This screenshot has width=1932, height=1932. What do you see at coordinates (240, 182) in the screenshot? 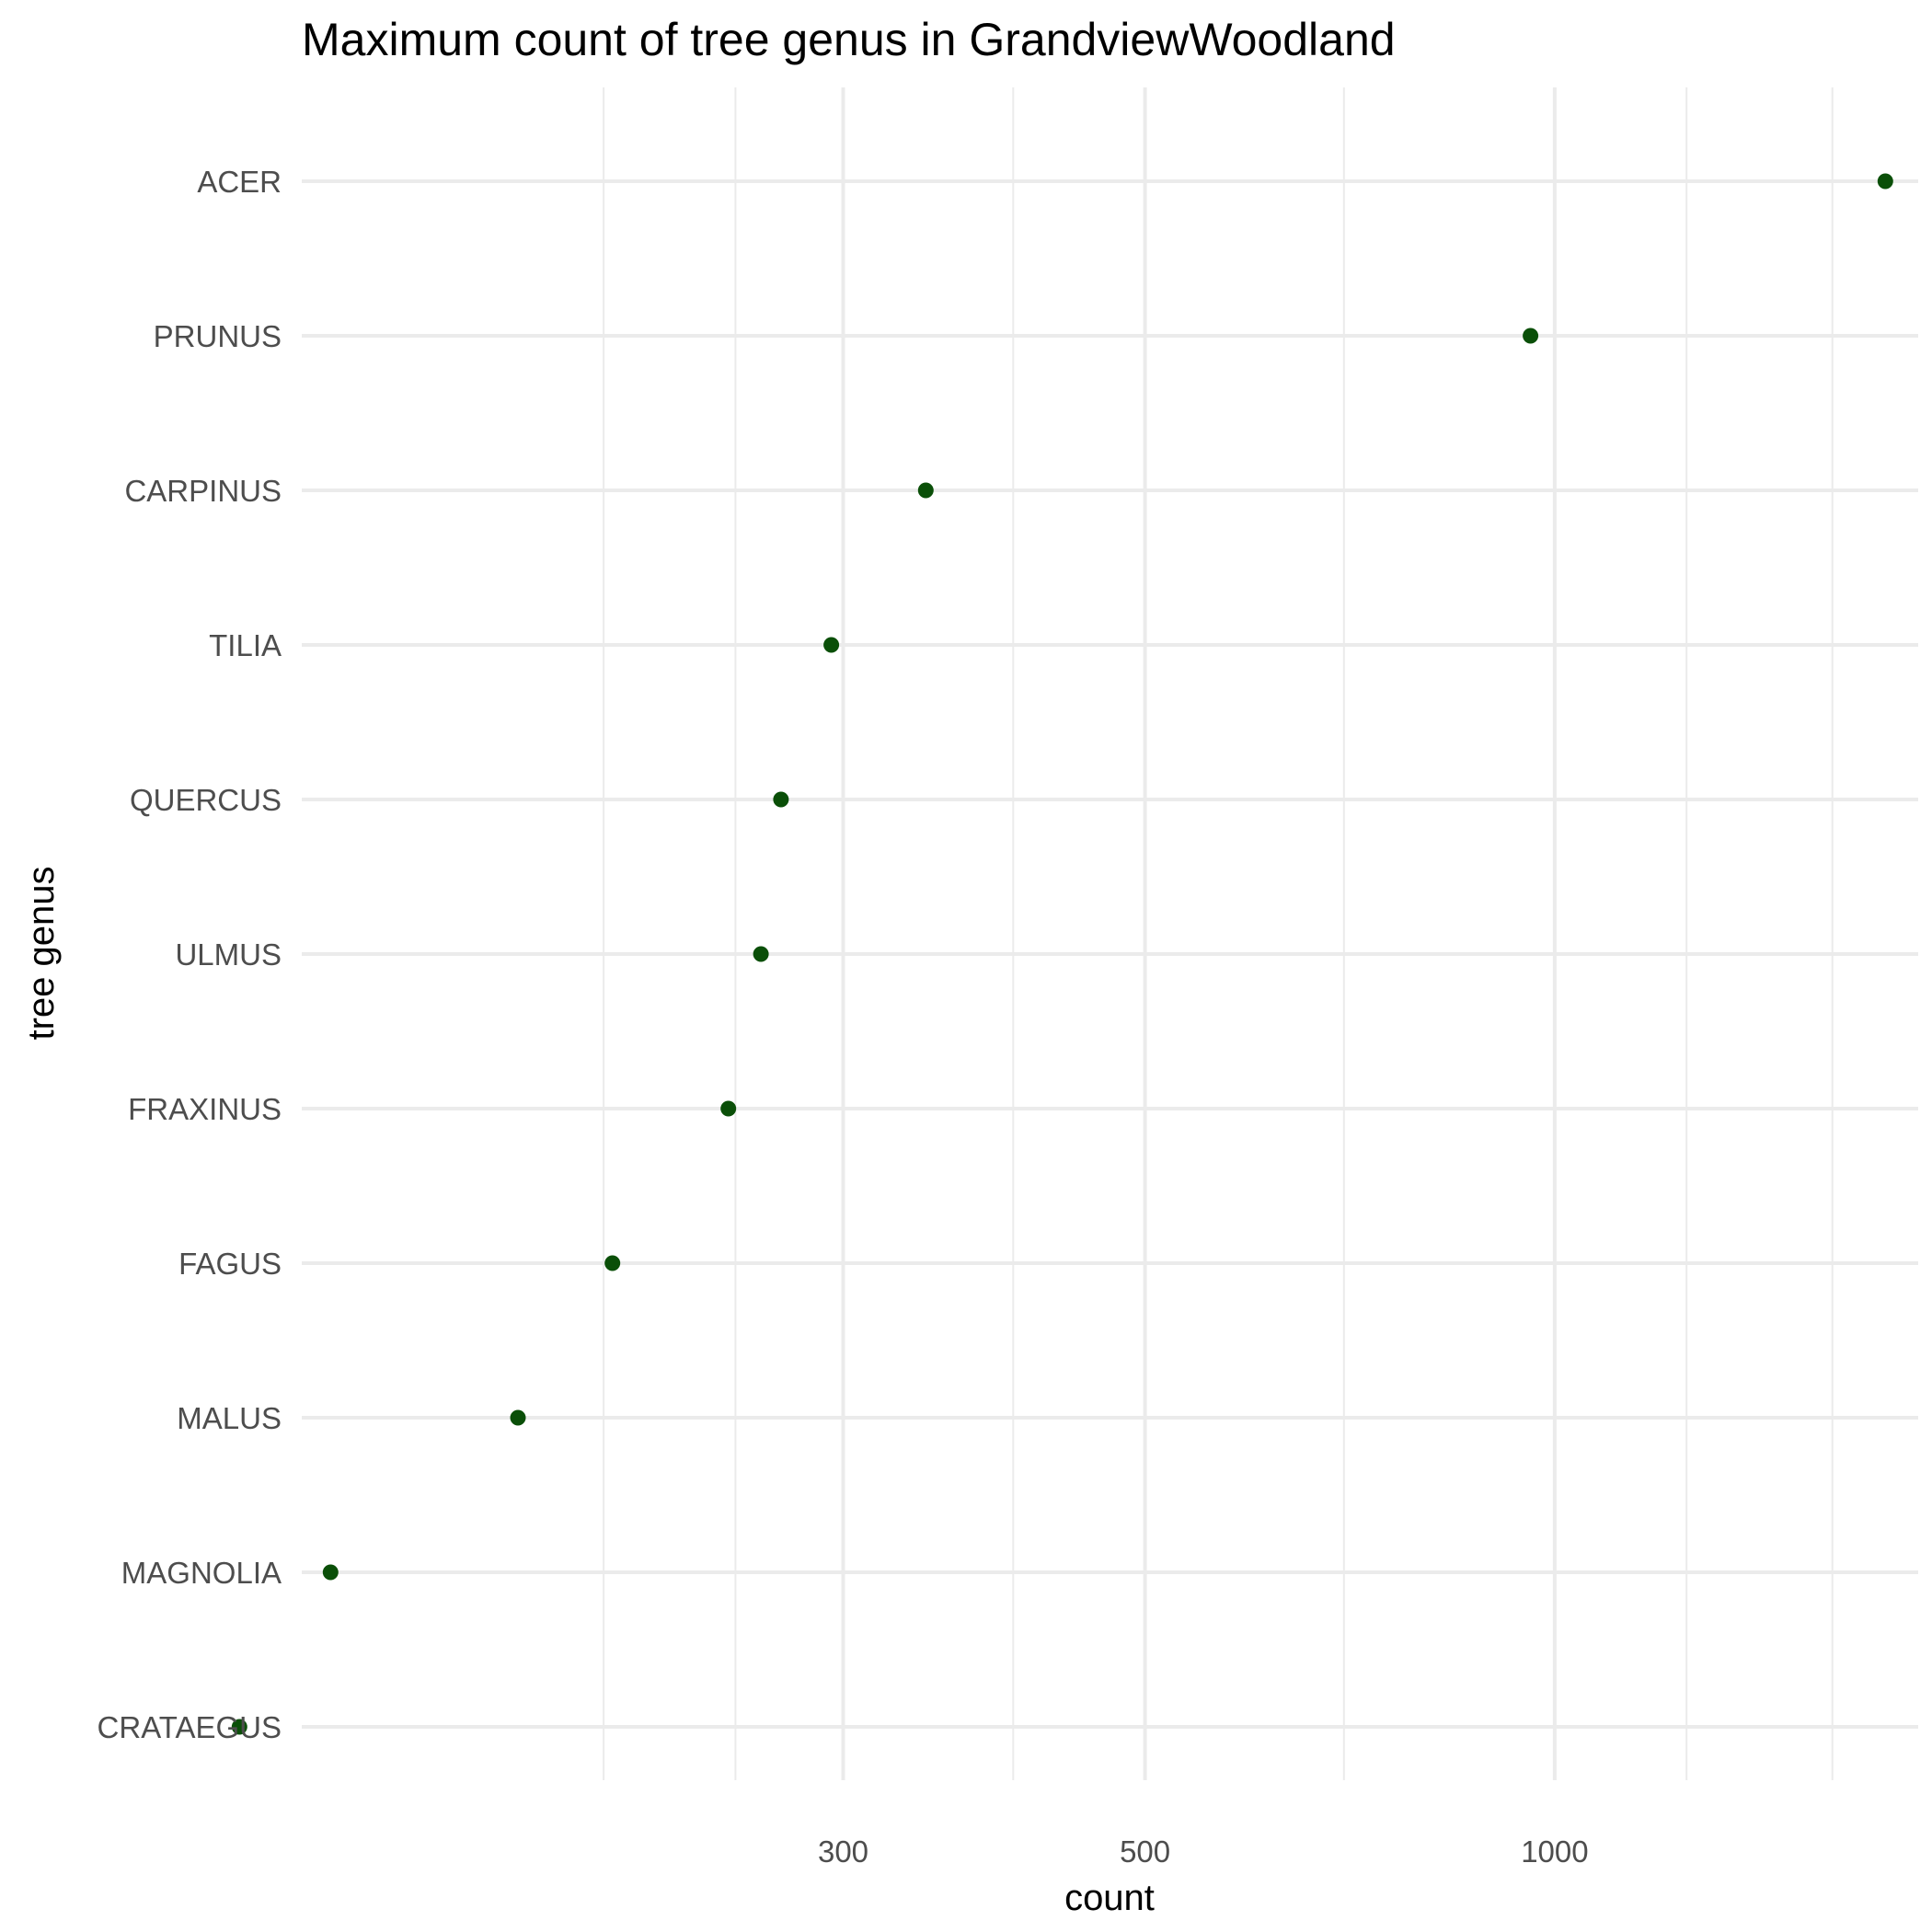
I see `y-tick-label: ACER` at bounding box center [240, 182].